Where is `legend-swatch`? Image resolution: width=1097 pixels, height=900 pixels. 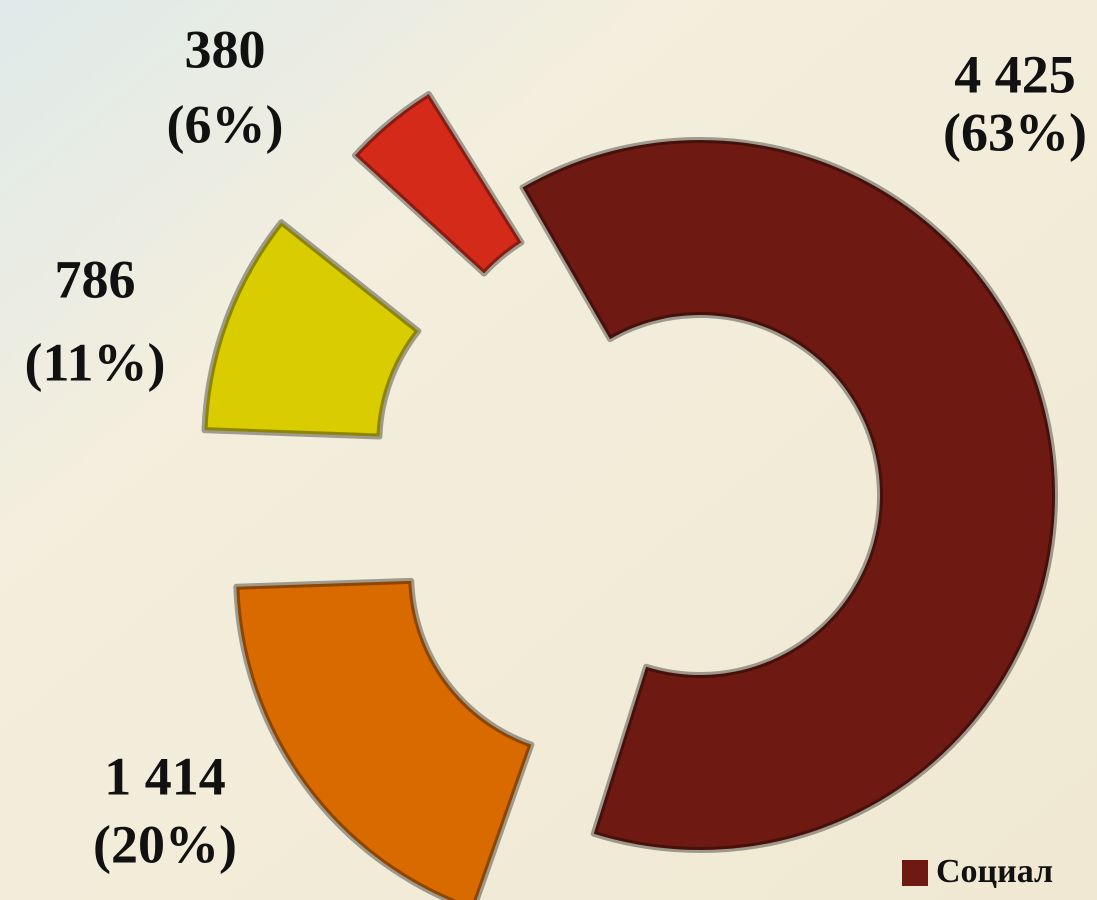 legend-swatch is located at coordinates (915, 873).